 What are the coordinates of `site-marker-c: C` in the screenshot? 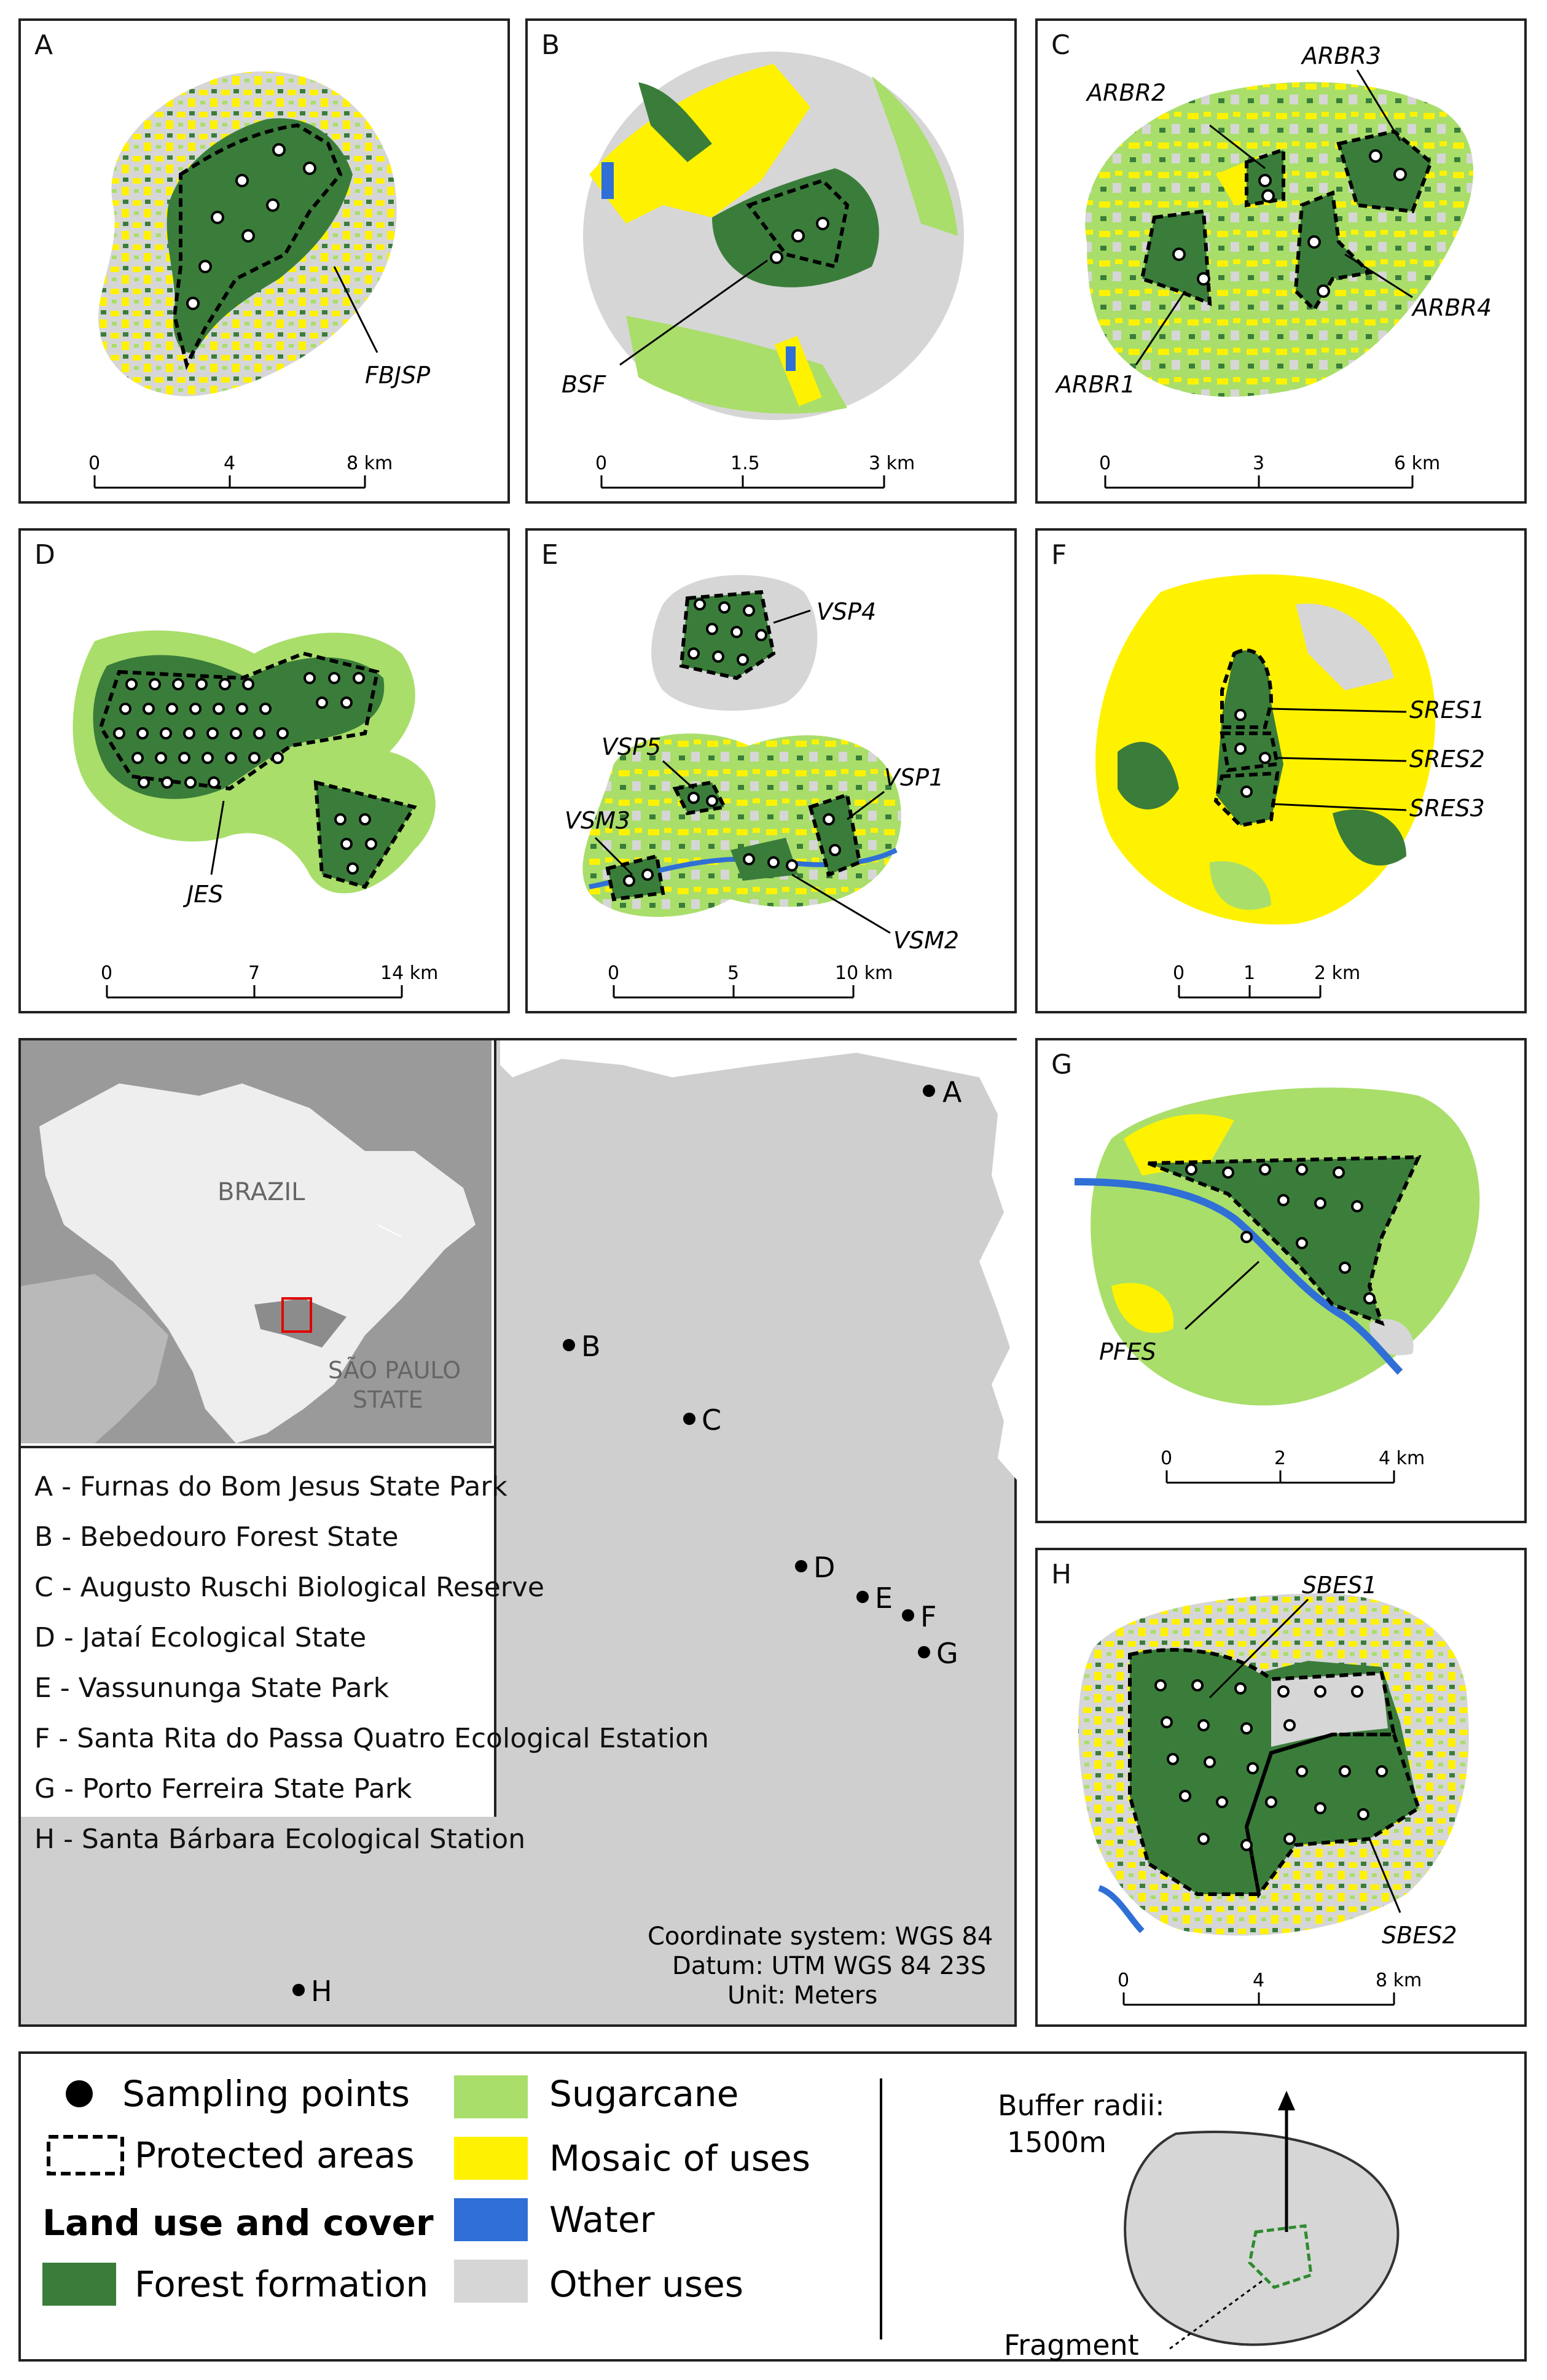 It's located at (711, 1420).